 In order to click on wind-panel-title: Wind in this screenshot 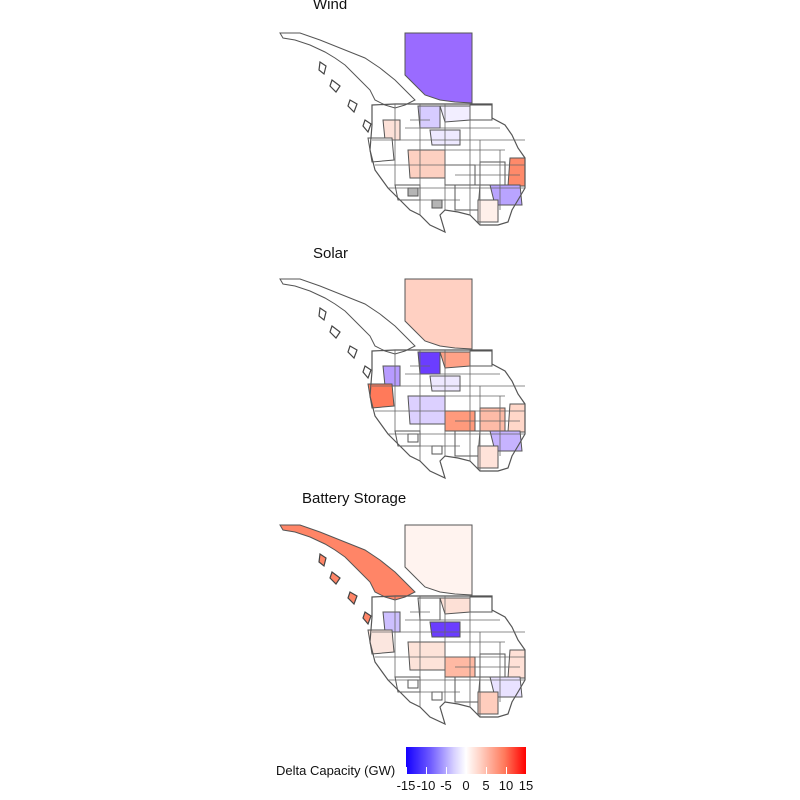, I will do `click(330, 6)`.